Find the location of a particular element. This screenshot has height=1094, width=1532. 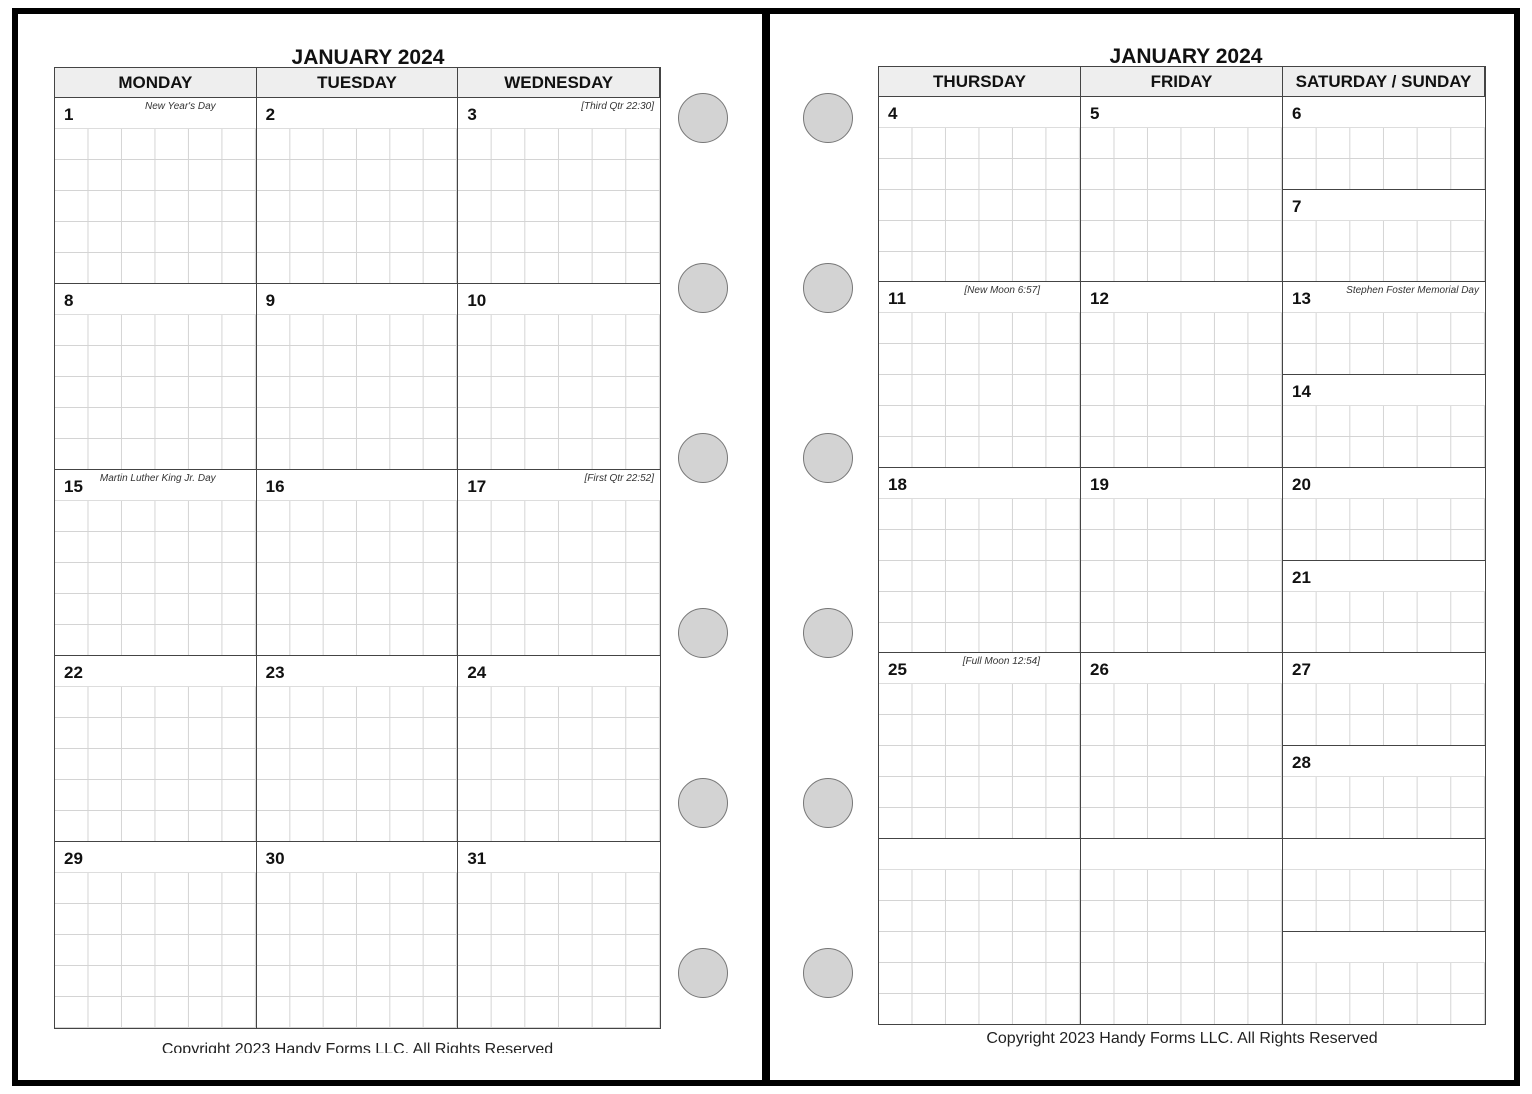

day-cell: 26 is located at coordinates (1182, 746).